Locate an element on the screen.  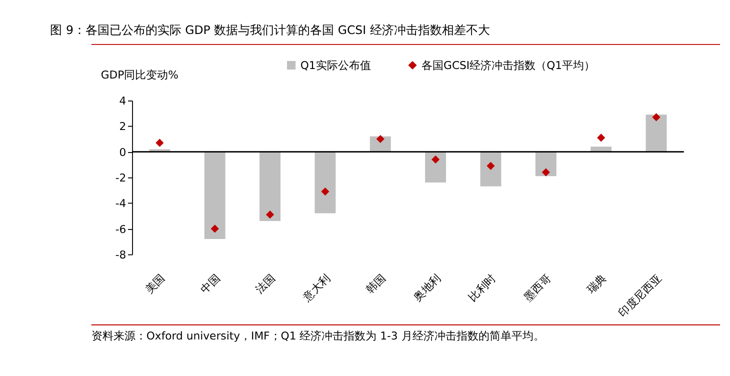
y-axis-title: GDP同比变动% is located at coordinates (139, 75).